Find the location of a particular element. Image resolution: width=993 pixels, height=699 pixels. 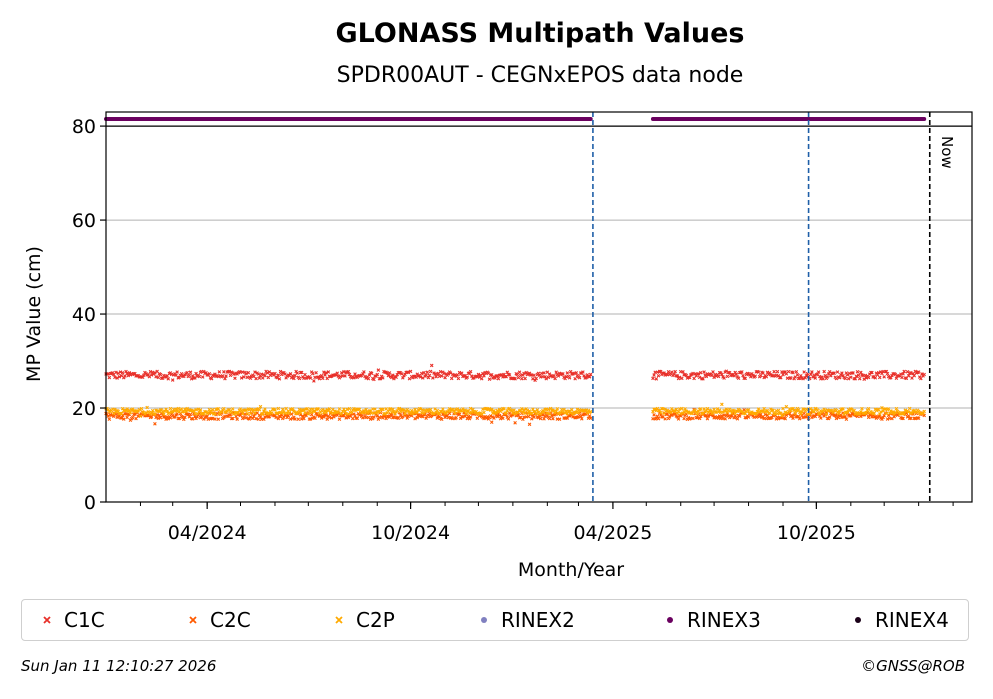

legend-marker-rinex4 is located at coordinates (858, 620).